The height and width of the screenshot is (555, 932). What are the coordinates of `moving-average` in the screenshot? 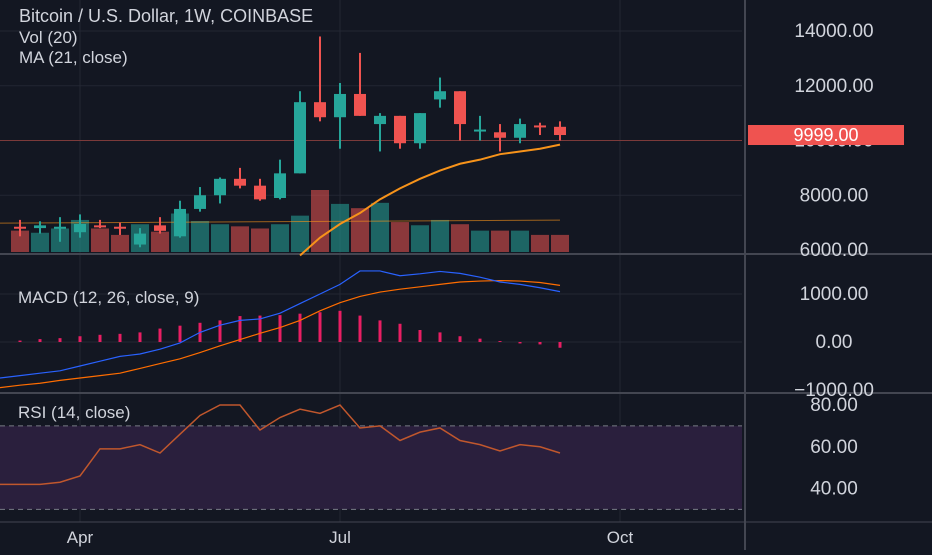 It's located at (430, 200).